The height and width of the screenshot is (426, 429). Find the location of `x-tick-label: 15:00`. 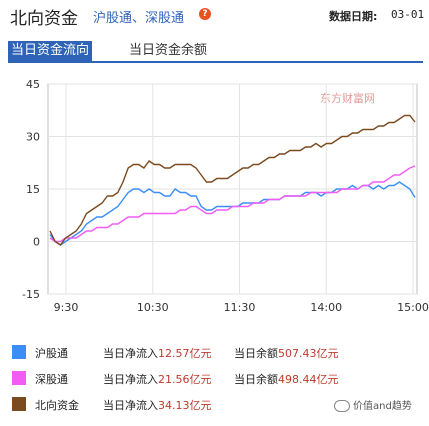

x-tick-label: 15:00 is located at coordinates (413, 307).